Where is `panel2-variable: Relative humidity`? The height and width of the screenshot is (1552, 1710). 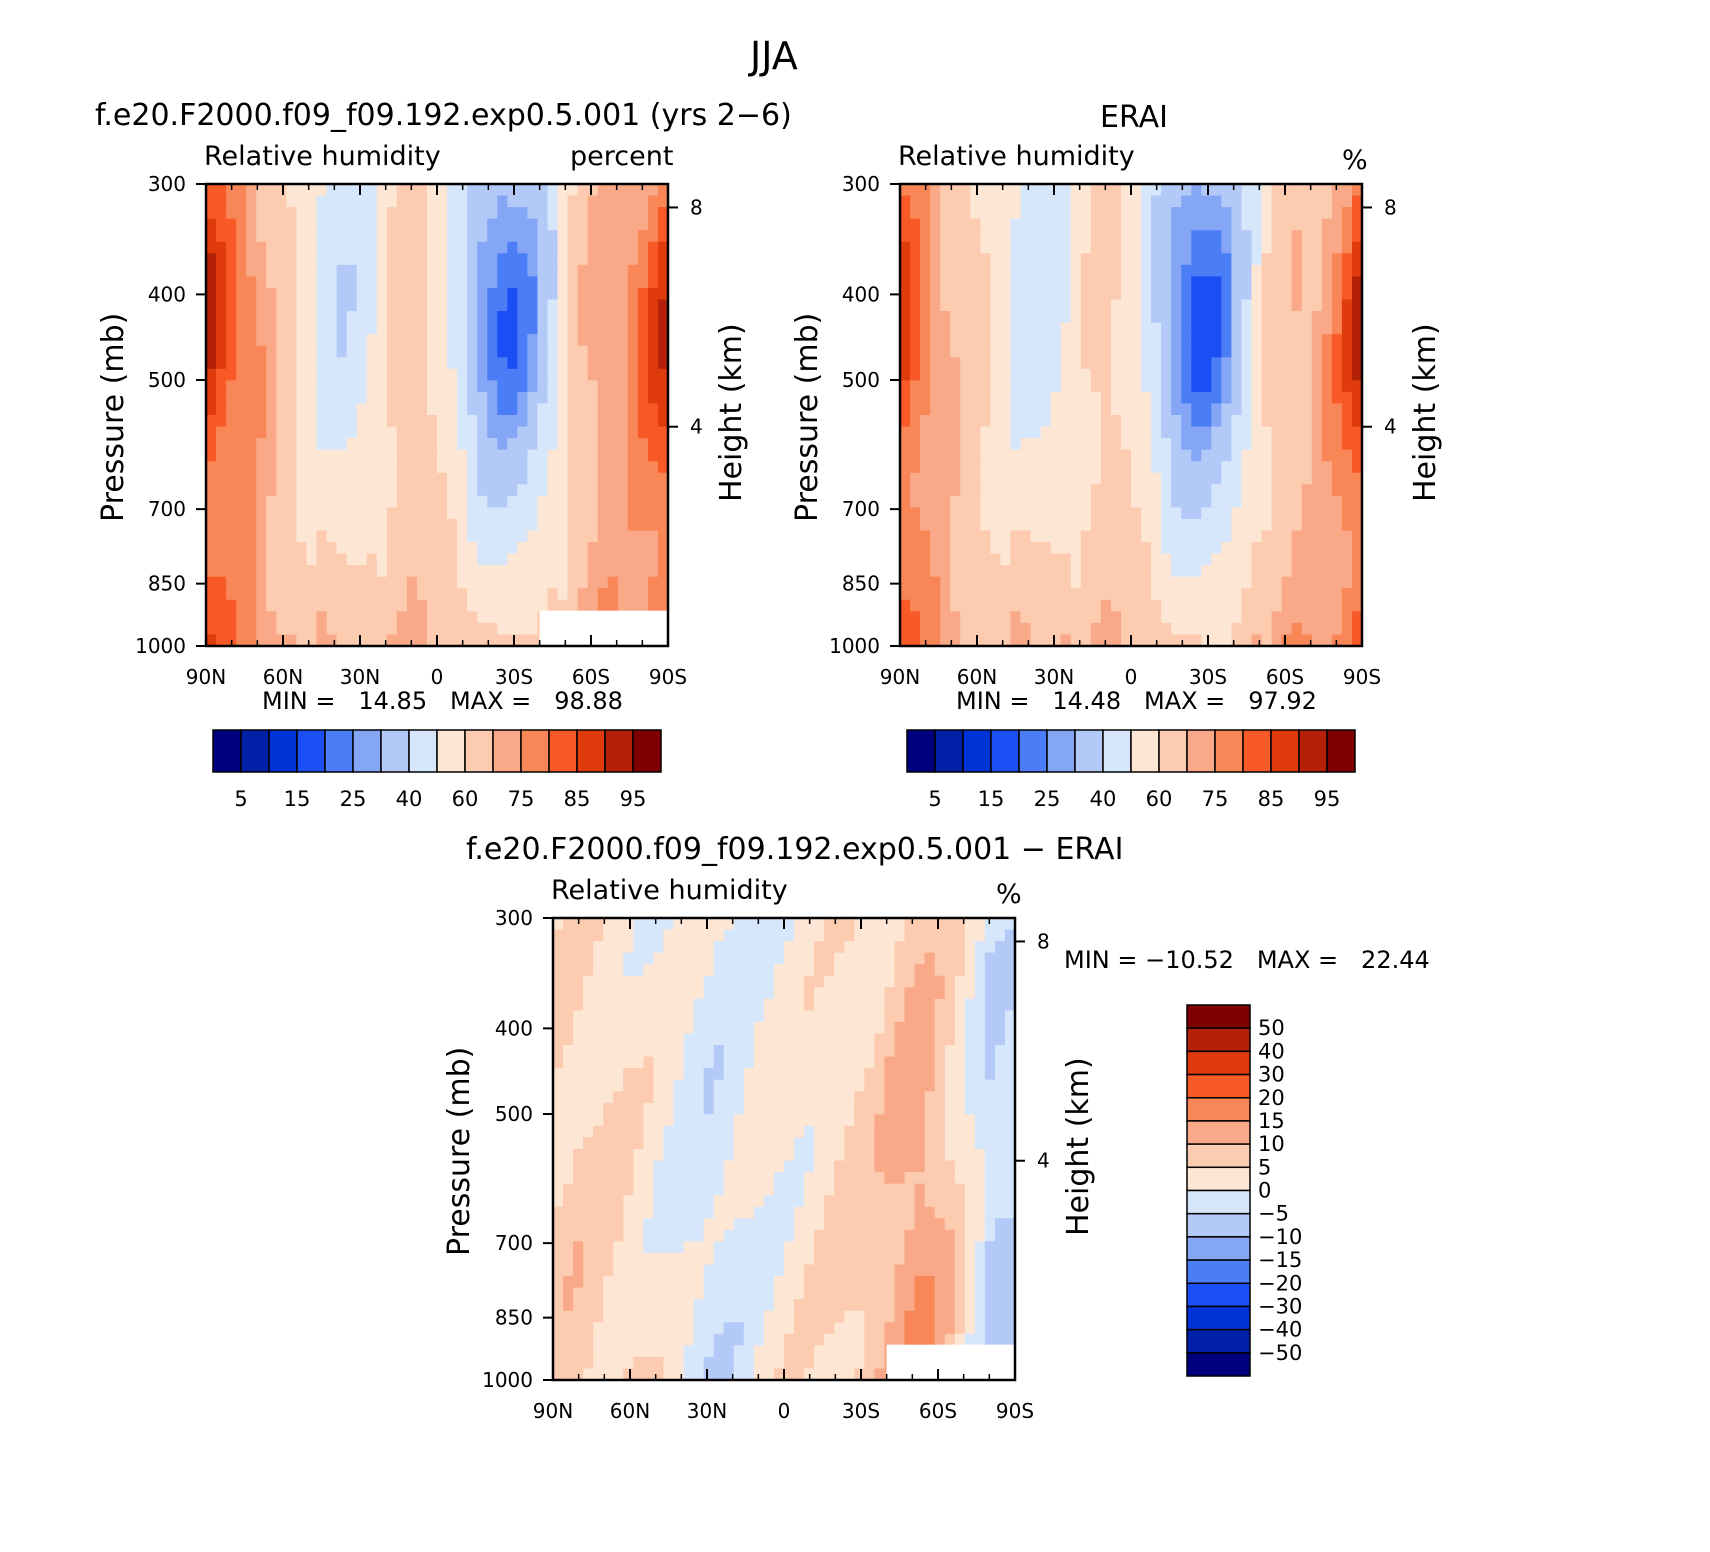
panel2-variable: Relative humidity is located at coordinates (1016, 156).